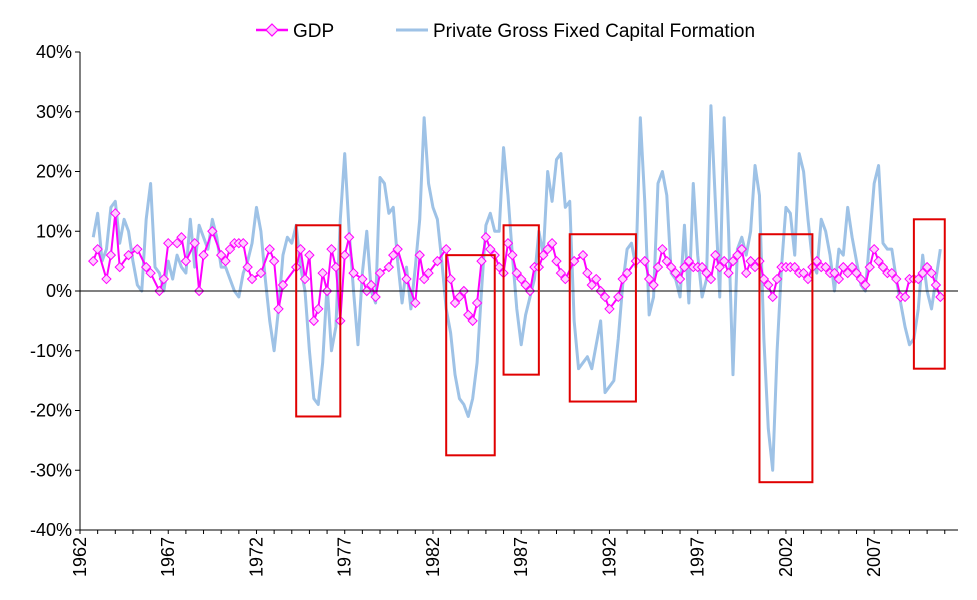 The width and height of the screenshot is (977, 600). What do you see at coordinates (51, 470) in the screenshot?
I see `y-tick-label: -30%` at bounding box center [51, 470].